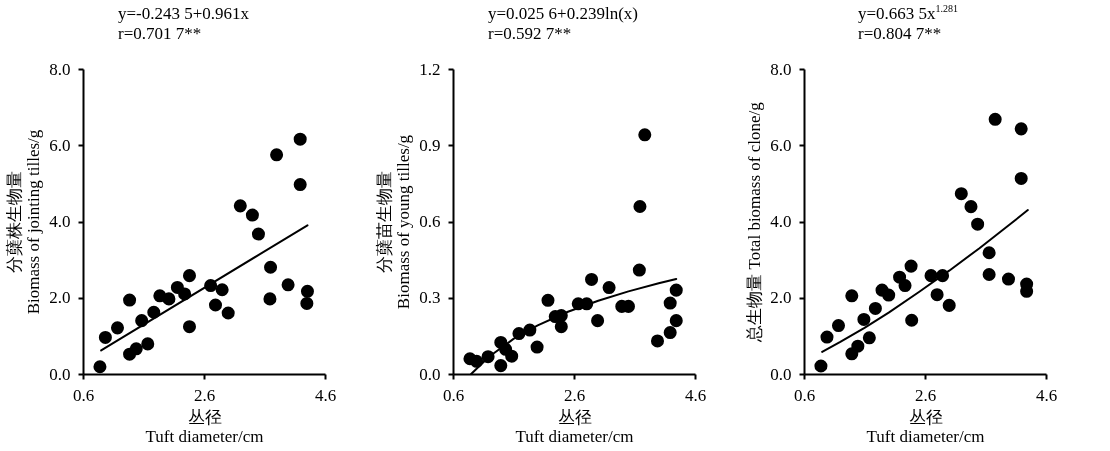 This screenshot has width=1110, height=451. I want to click on chart-title: y=0.663 5x$^{1.281}$, so click(908, 13).